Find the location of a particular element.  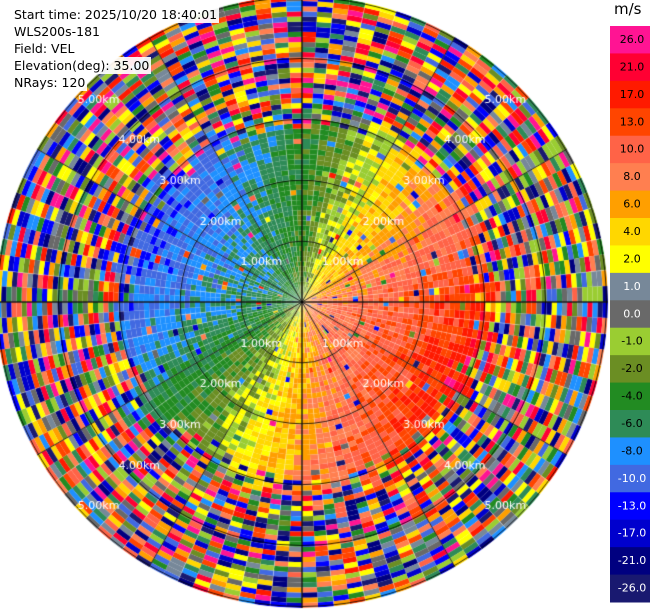

colorbar-tick-label: -4.0 is located at coordinates (631, 396).